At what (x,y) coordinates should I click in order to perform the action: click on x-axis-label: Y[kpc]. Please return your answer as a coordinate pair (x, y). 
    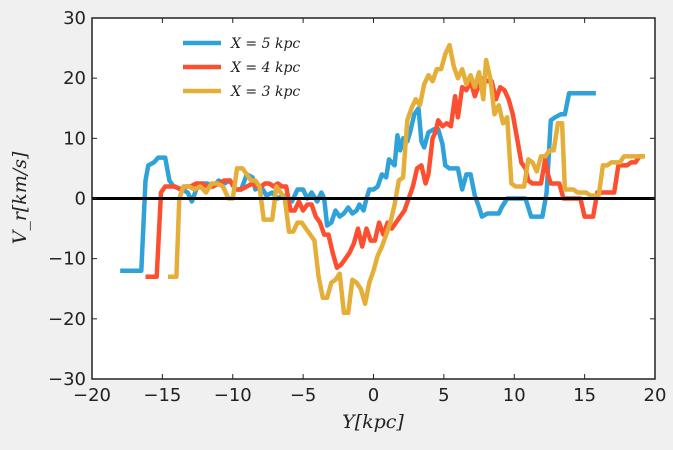
    Looking at the image, I should click on (373, 422).